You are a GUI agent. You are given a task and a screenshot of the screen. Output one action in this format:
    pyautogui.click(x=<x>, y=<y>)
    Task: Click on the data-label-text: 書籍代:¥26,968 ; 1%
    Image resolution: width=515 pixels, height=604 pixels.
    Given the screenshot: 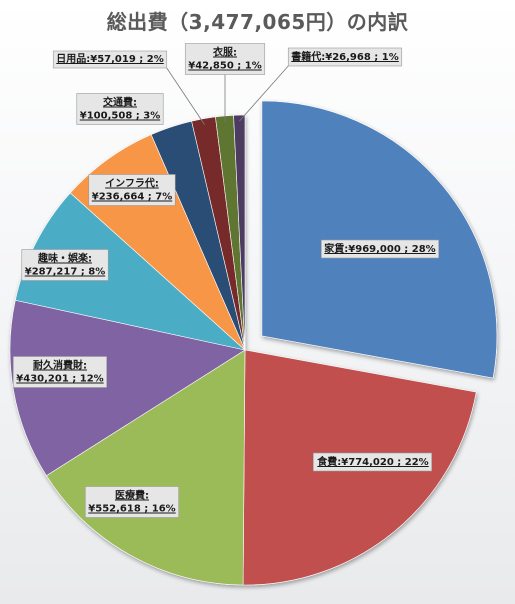 What is the action you would take?
    pyautogui.click(x=345, y=56)
    